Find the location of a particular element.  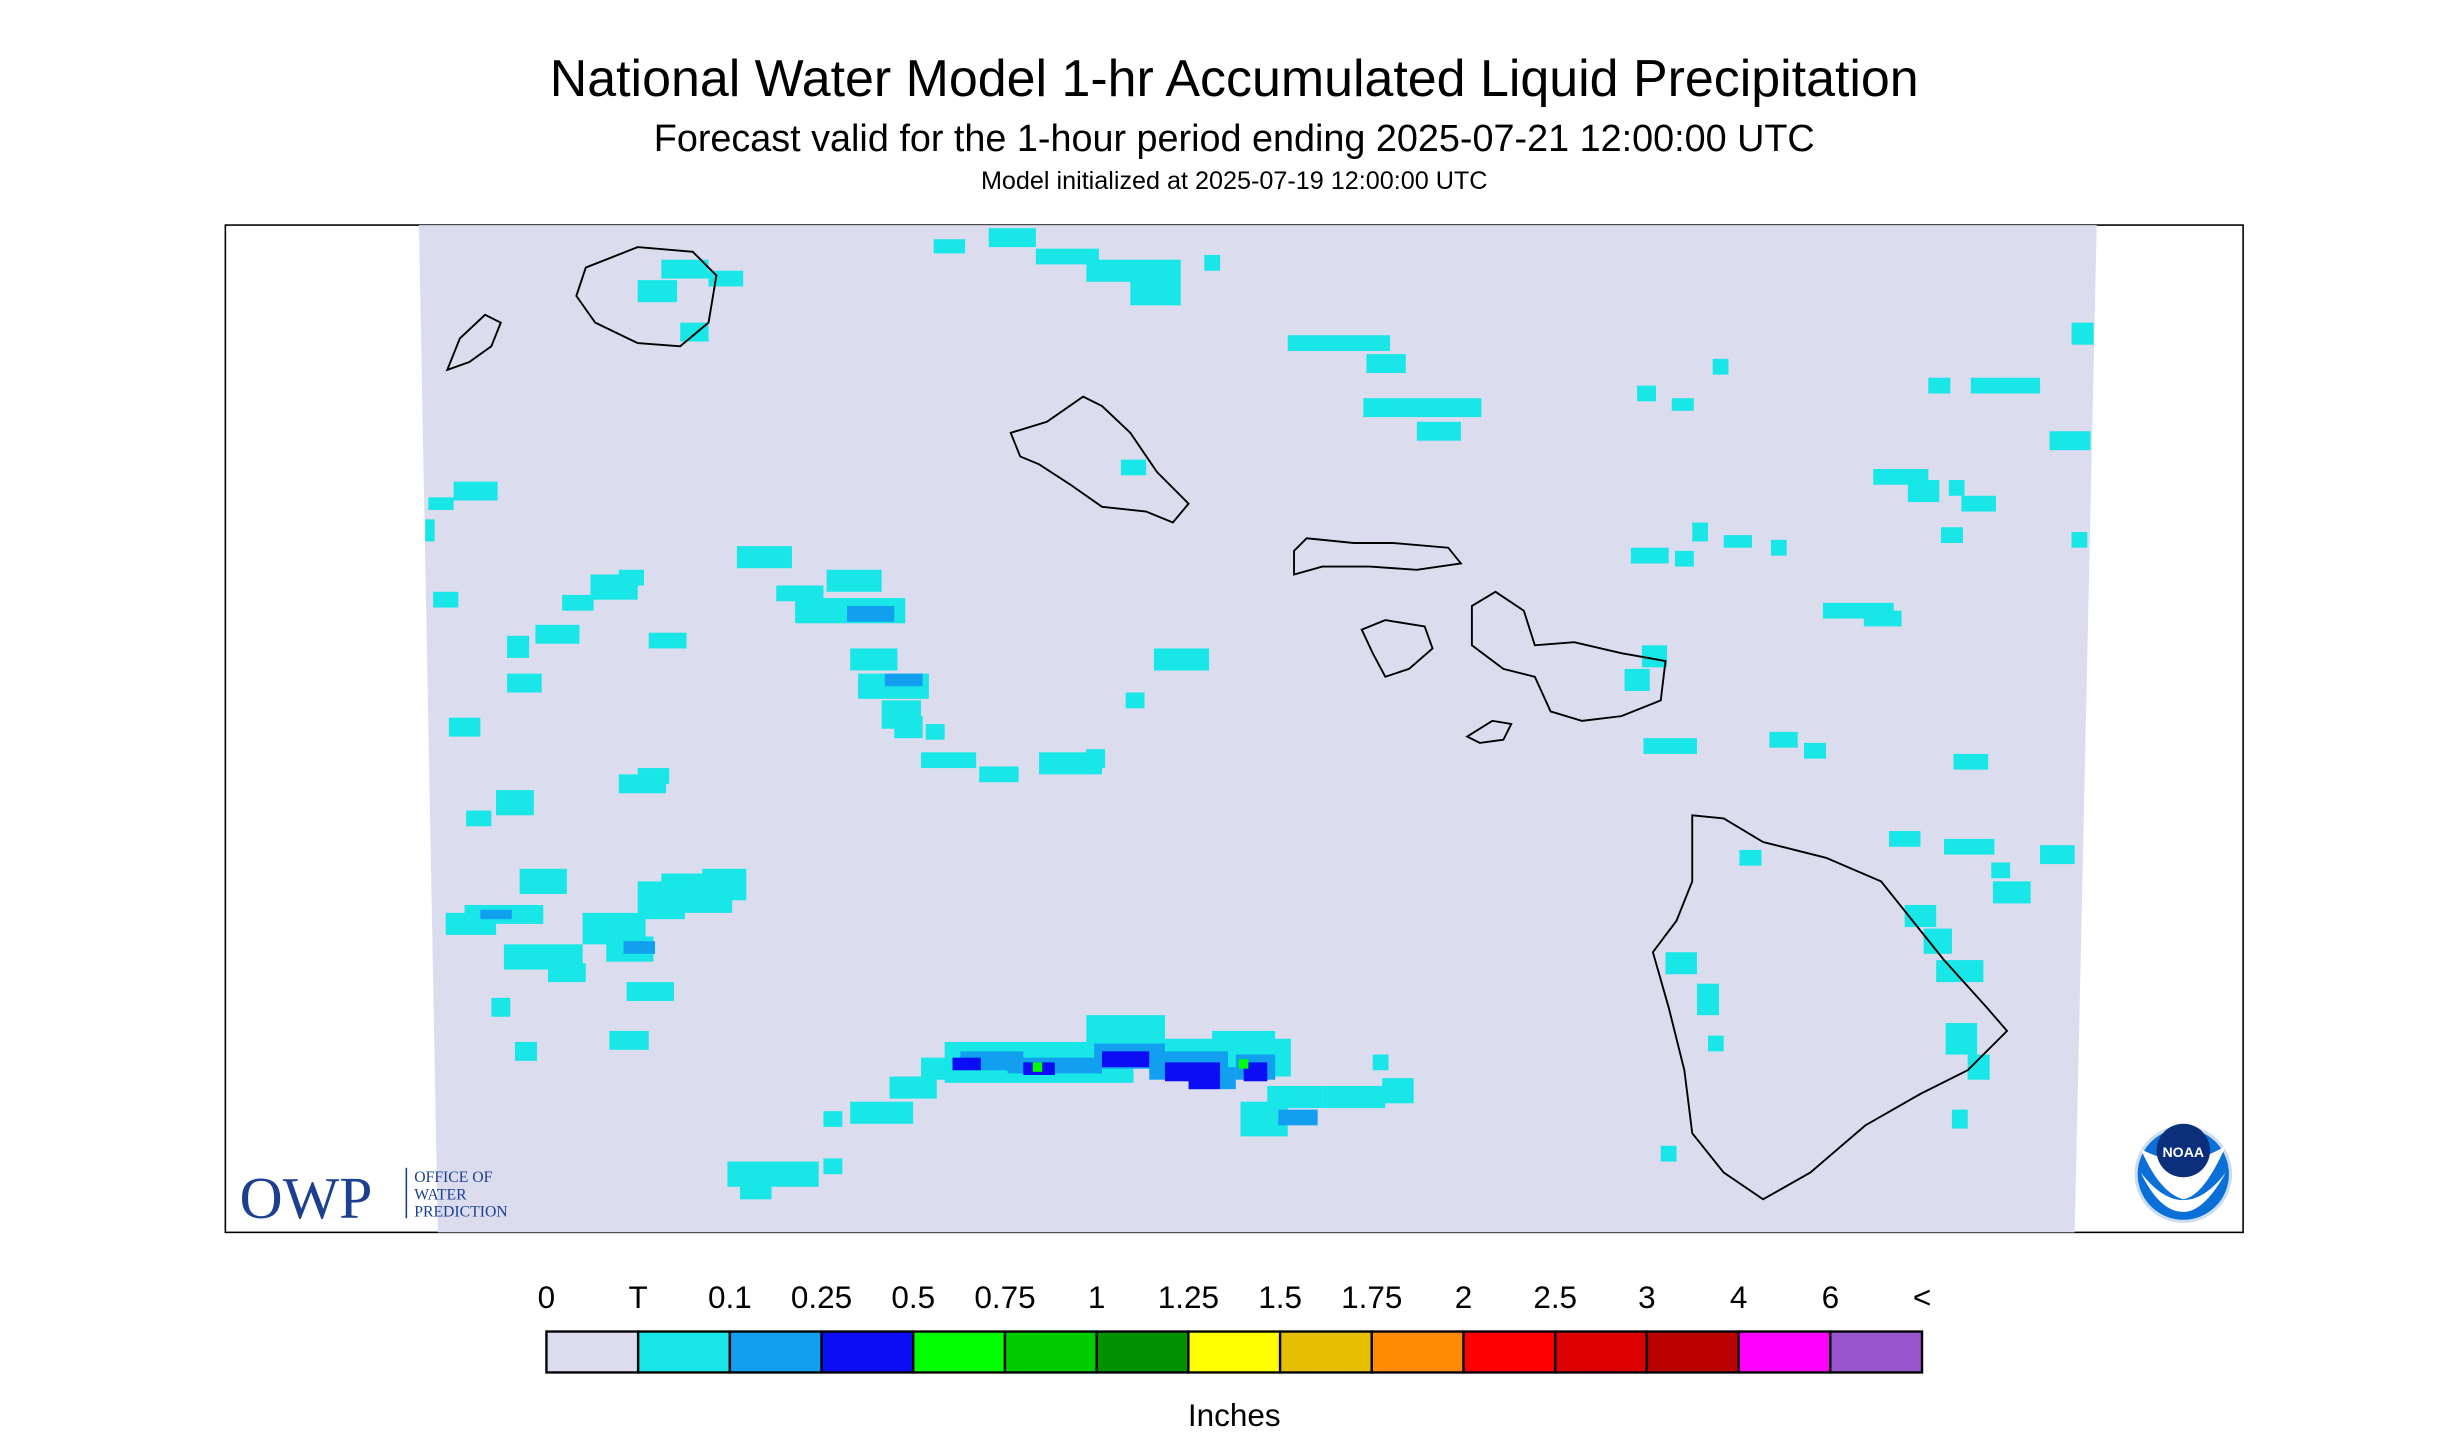

legend-label: 6 is located at coordinates (1831, 1297).